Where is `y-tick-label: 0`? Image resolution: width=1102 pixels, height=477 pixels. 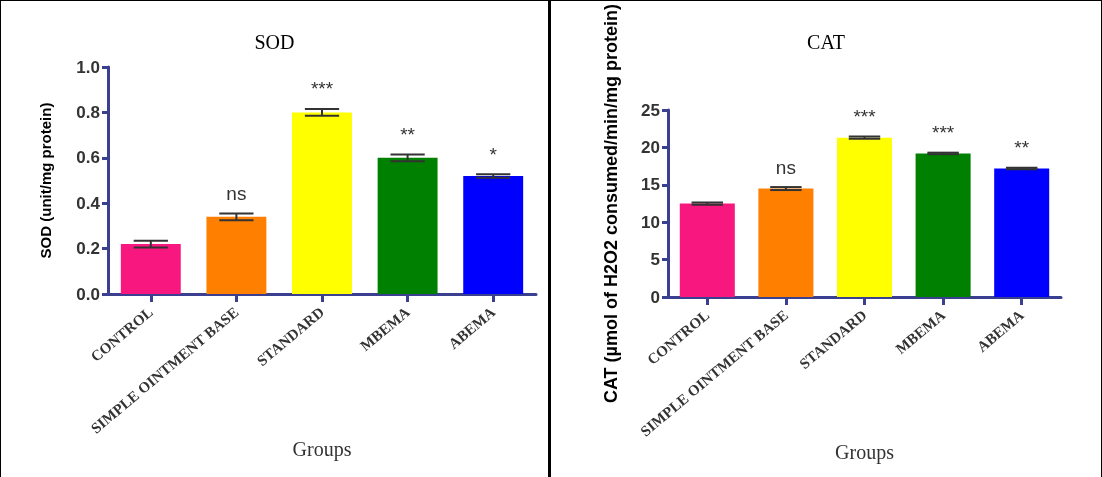 y-tick-label: 0 is located at coordinates (655, 297).